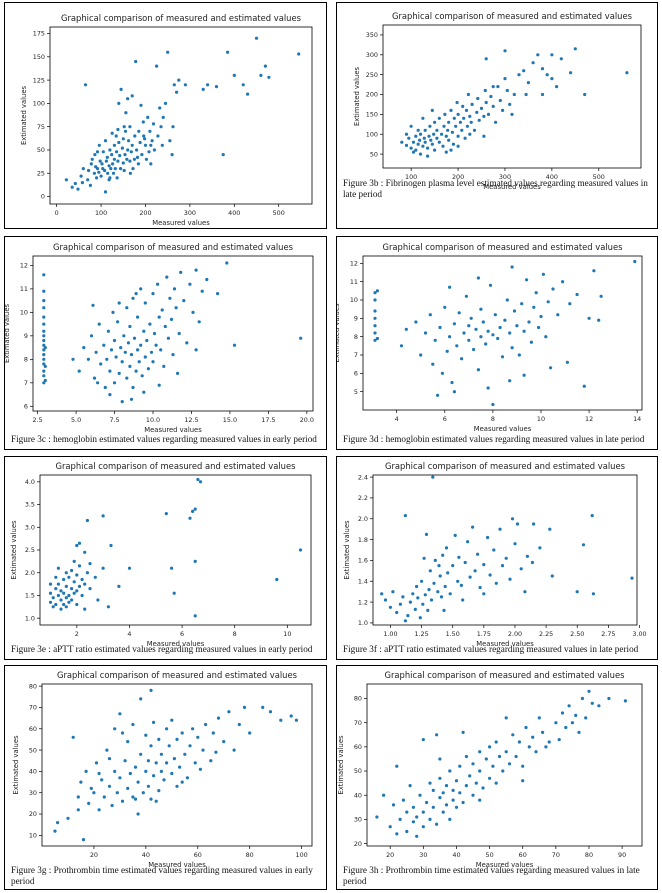 This screenshot has width=662, height=893. What do you see at coordinates (250, 855) in the screenshot?
I see `x-tick-label: 80` at bounding box center [250, 855].